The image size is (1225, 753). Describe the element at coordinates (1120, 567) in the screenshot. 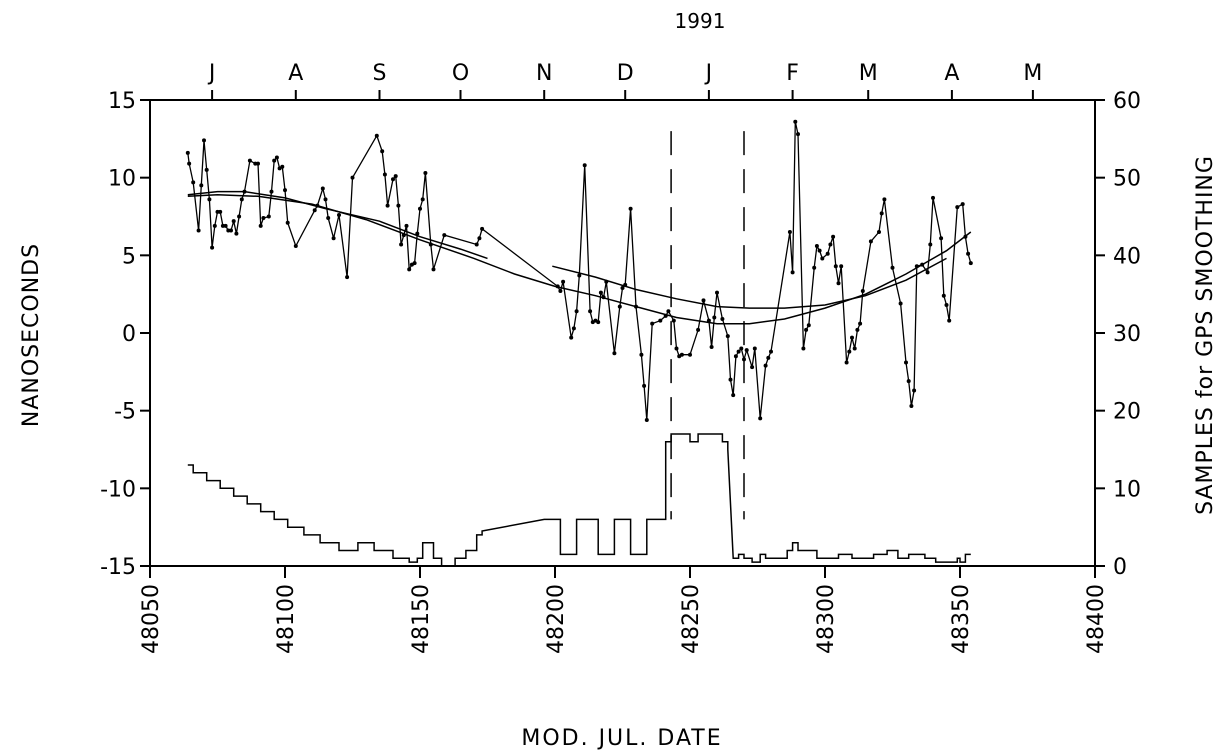

I see `y-right-tick-label: 0` at that location.